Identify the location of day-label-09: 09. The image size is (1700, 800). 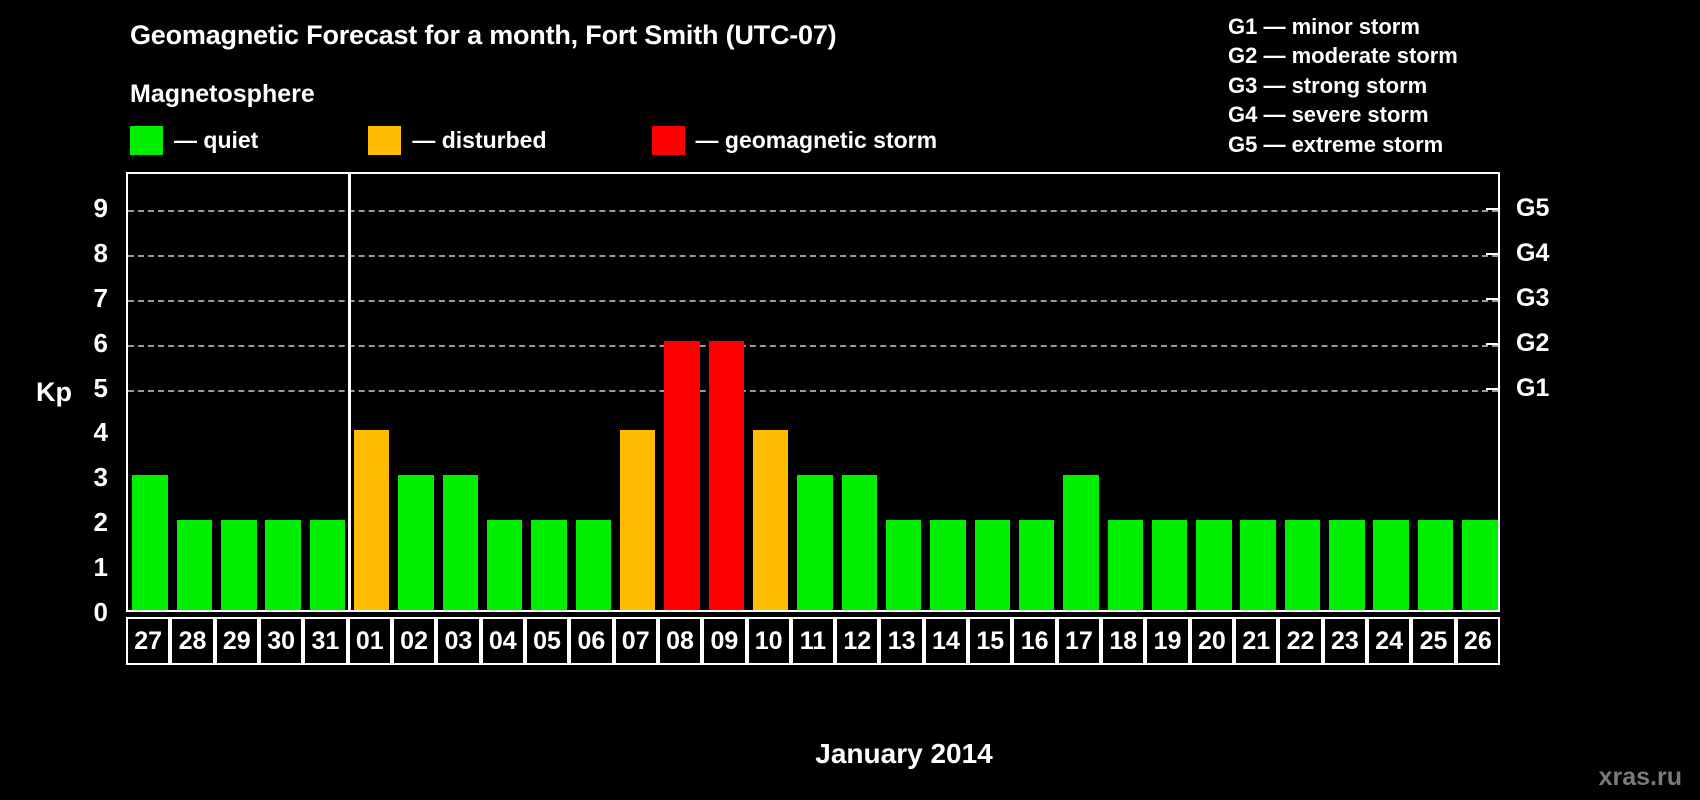
(724, 641).